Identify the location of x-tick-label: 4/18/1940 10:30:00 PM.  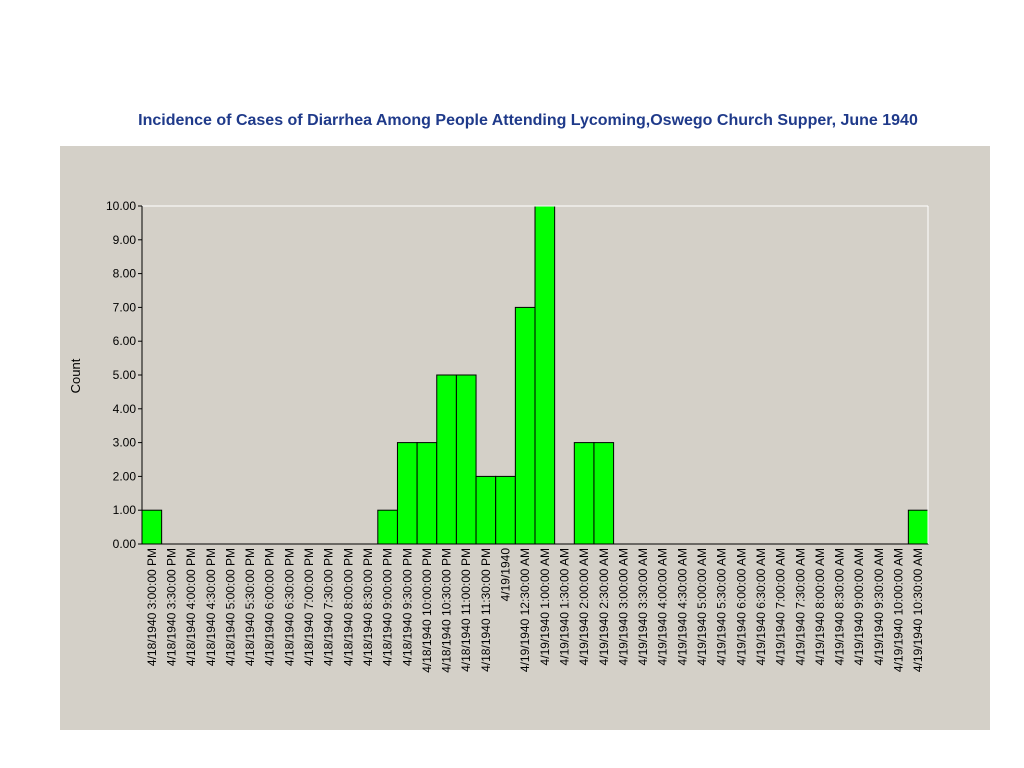
(447, 610).